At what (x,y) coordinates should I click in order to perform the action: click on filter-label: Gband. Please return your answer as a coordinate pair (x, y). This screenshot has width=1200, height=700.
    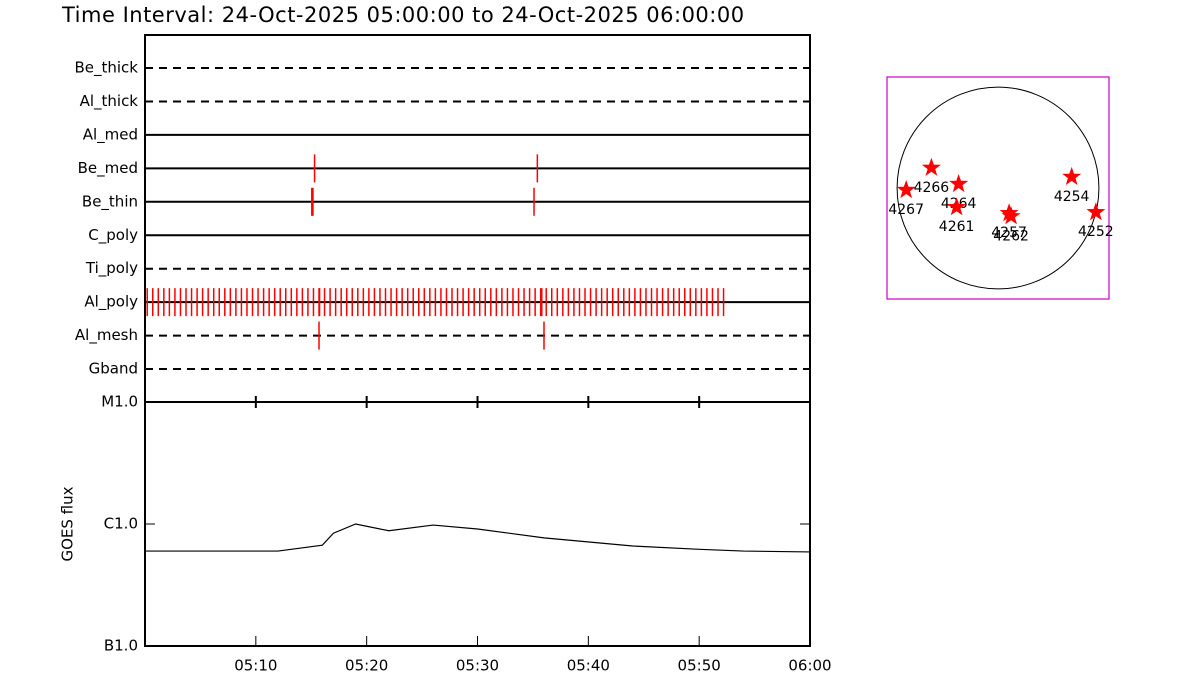
    Looking at the image, I should click on (113, 369).